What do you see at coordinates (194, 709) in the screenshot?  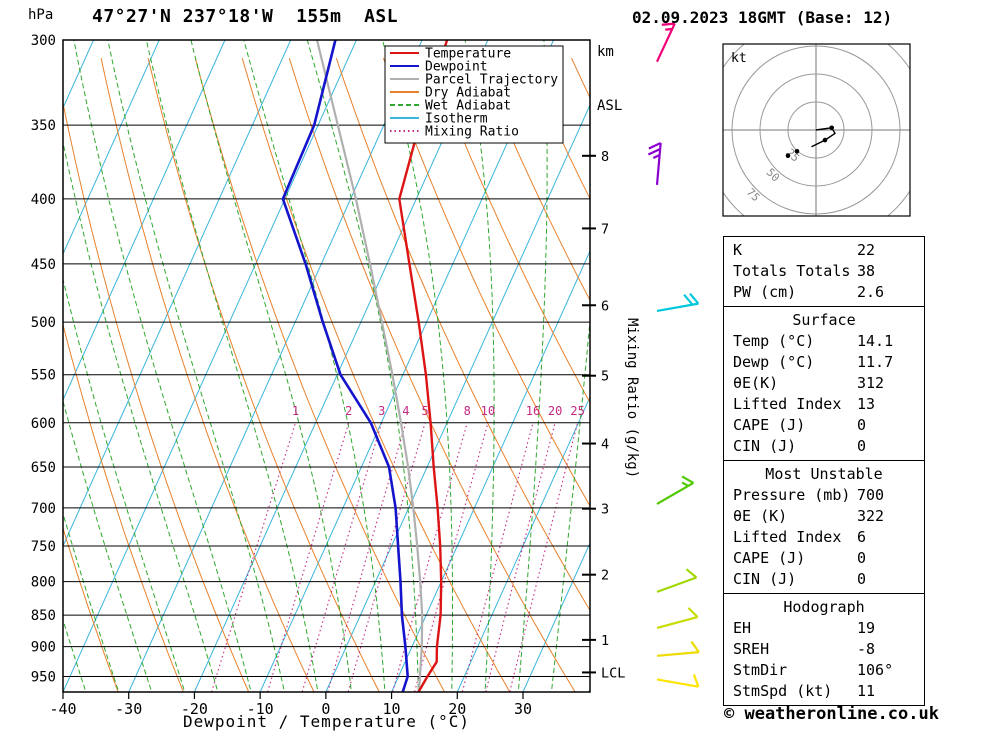 I see `temp-tick-label: -20` at bounding box center [194, 709].